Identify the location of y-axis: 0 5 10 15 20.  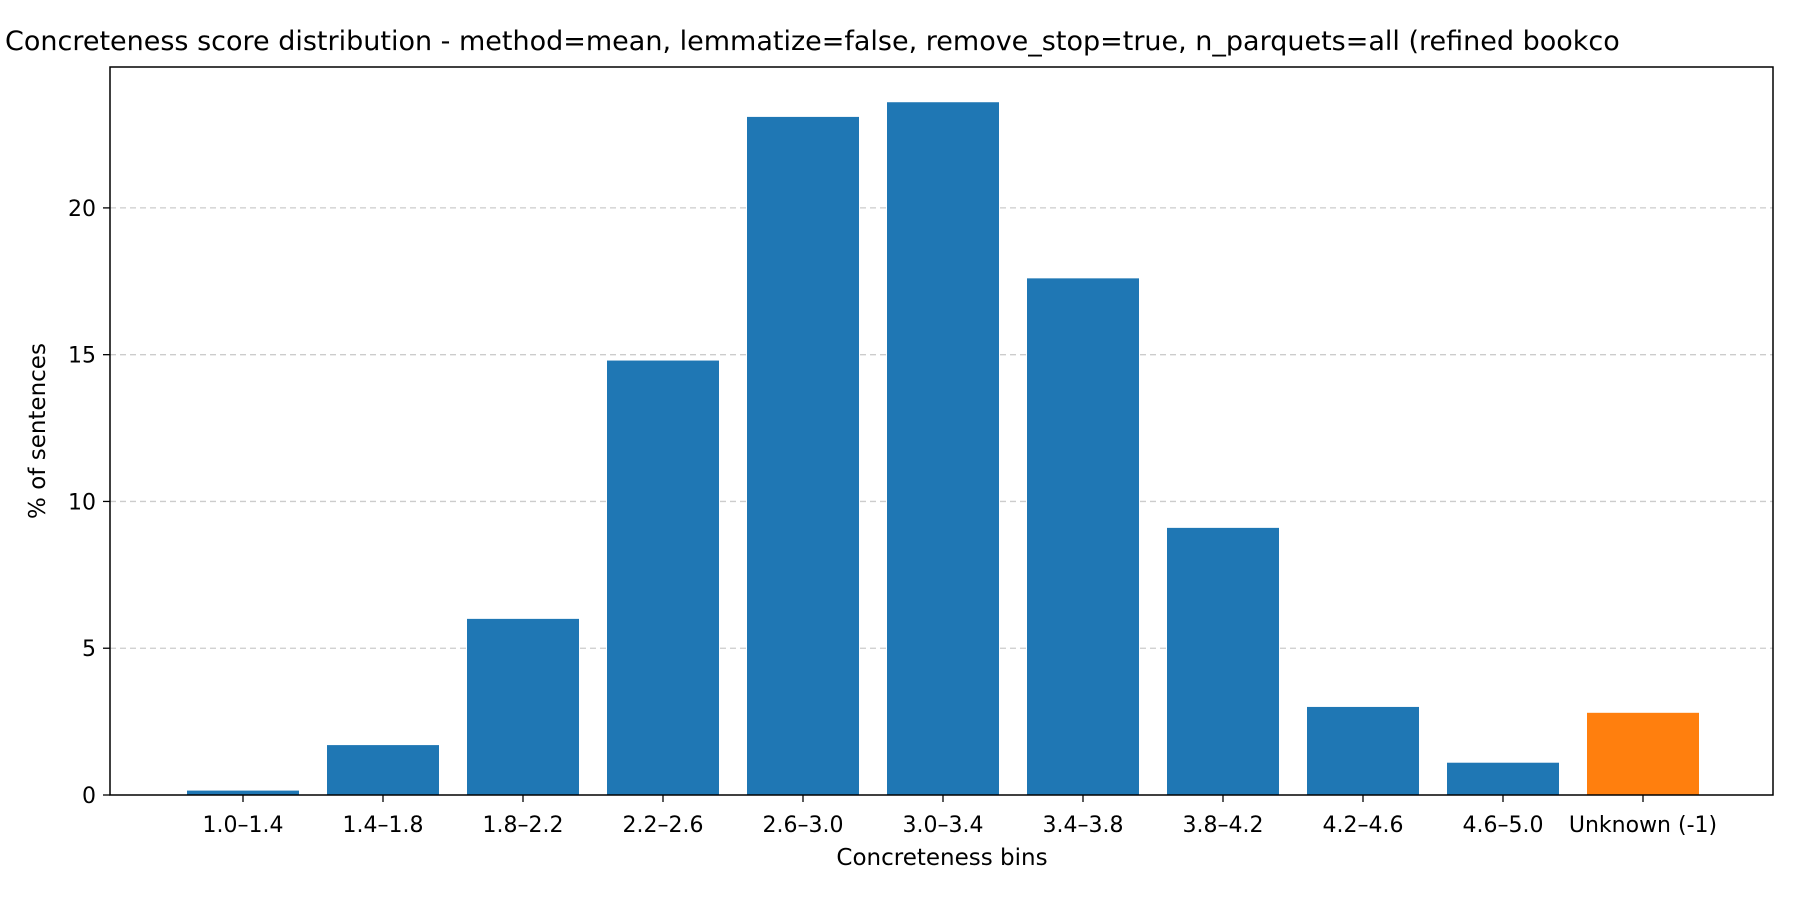
(89, 503).